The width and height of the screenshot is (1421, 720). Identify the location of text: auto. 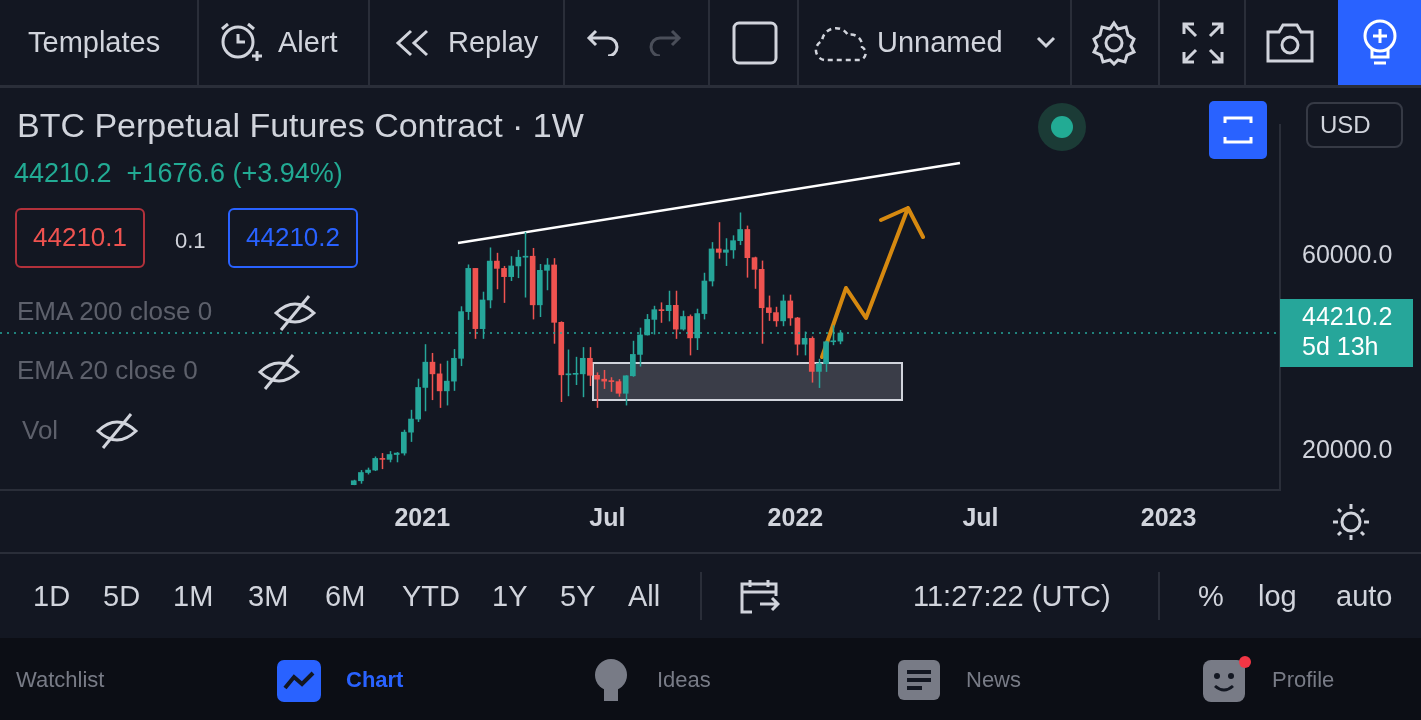
(1364, 597).